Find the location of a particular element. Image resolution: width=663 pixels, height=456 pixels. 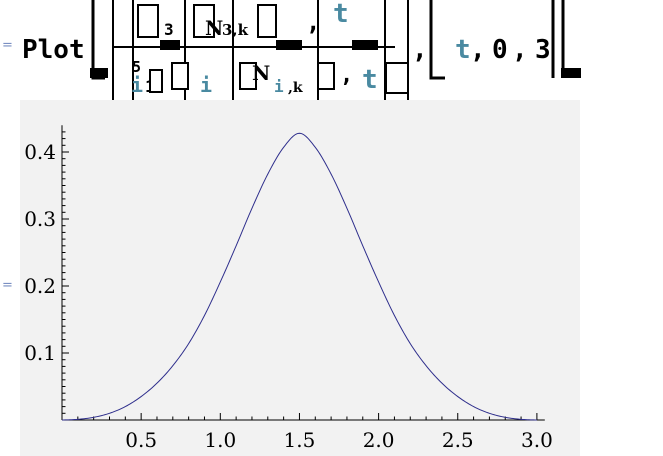

numerator-term: N is located at coordinates (214, 28).